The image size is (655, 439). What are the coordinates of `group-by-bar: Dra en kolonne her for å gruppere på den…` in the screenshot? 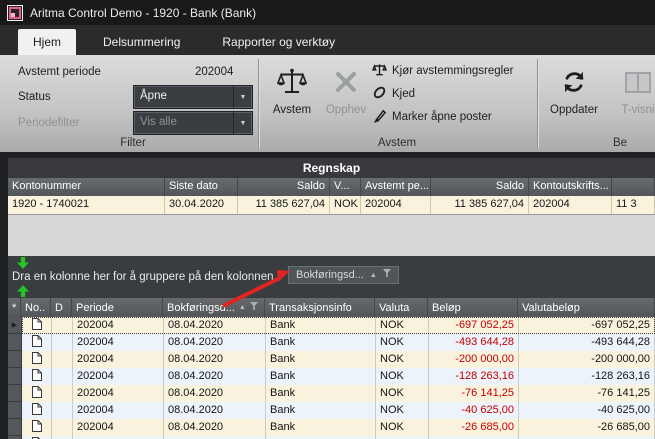 It's located at (331, 277).